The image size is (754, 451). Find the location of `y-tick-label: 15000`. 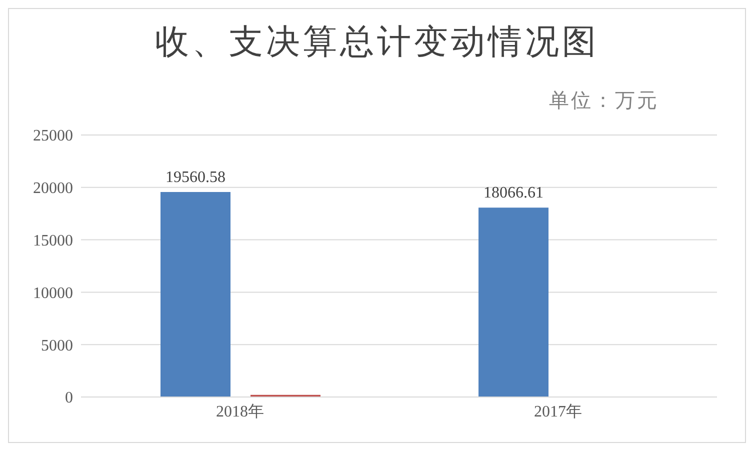

y-tick-label: 15000 is located at coordinates (53, 241).